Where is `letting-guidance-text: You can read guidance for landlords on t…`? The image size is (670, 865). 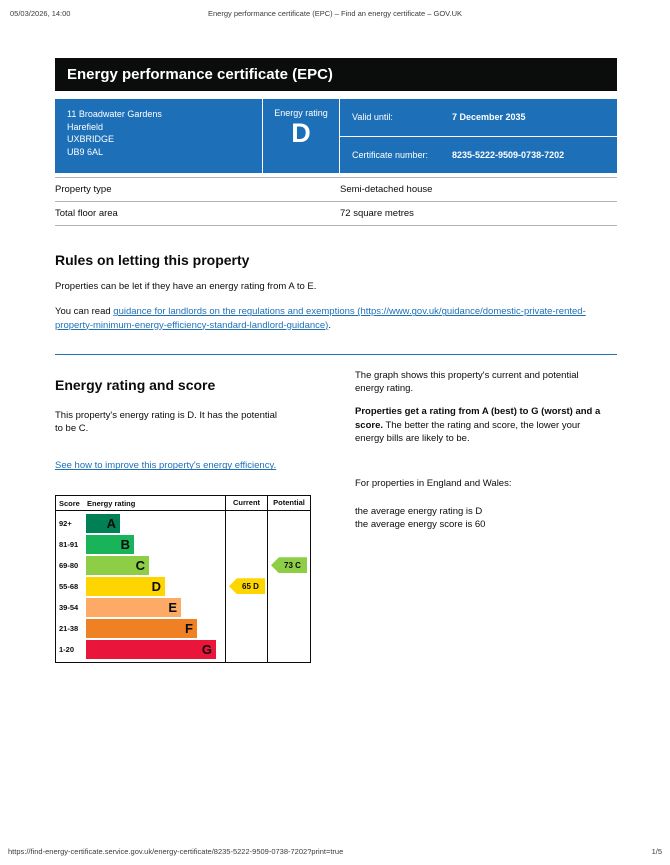 letting-guidance-text: You can read guidance for landlords on t… is located at coordinates (336, 318).